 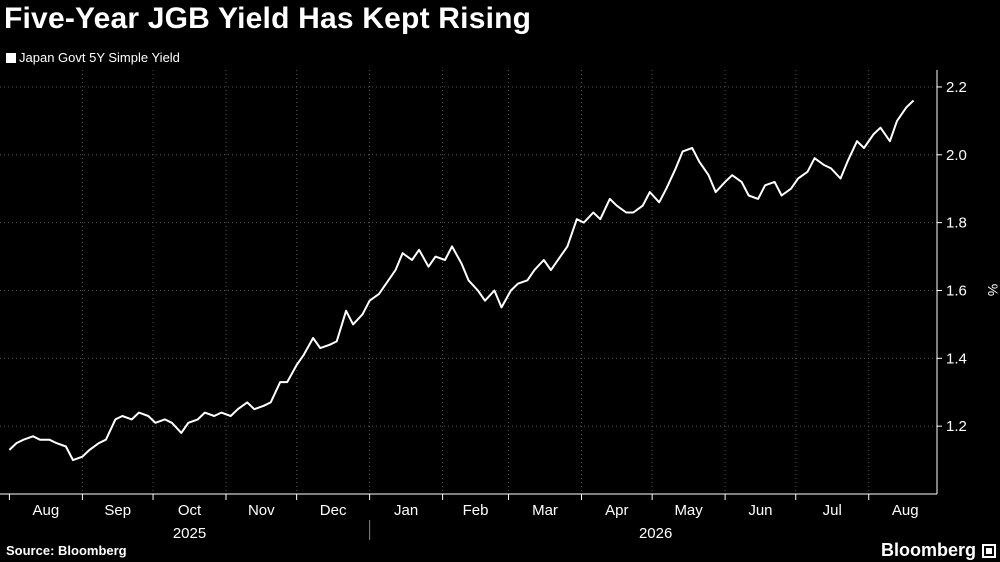 I want to click on legend-swatch, so click(x=11, y=57).